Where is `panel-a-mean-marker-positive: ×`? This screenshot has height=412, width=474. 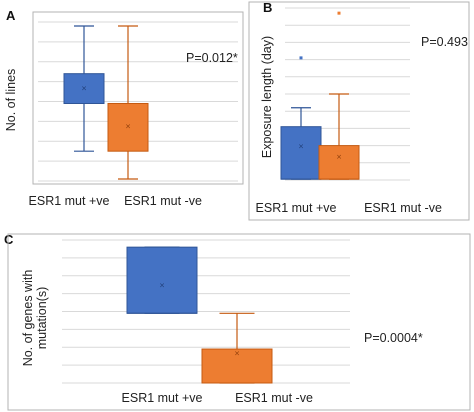 panel-a-mean-marker-positive: × is located at coordinates (84, 89).